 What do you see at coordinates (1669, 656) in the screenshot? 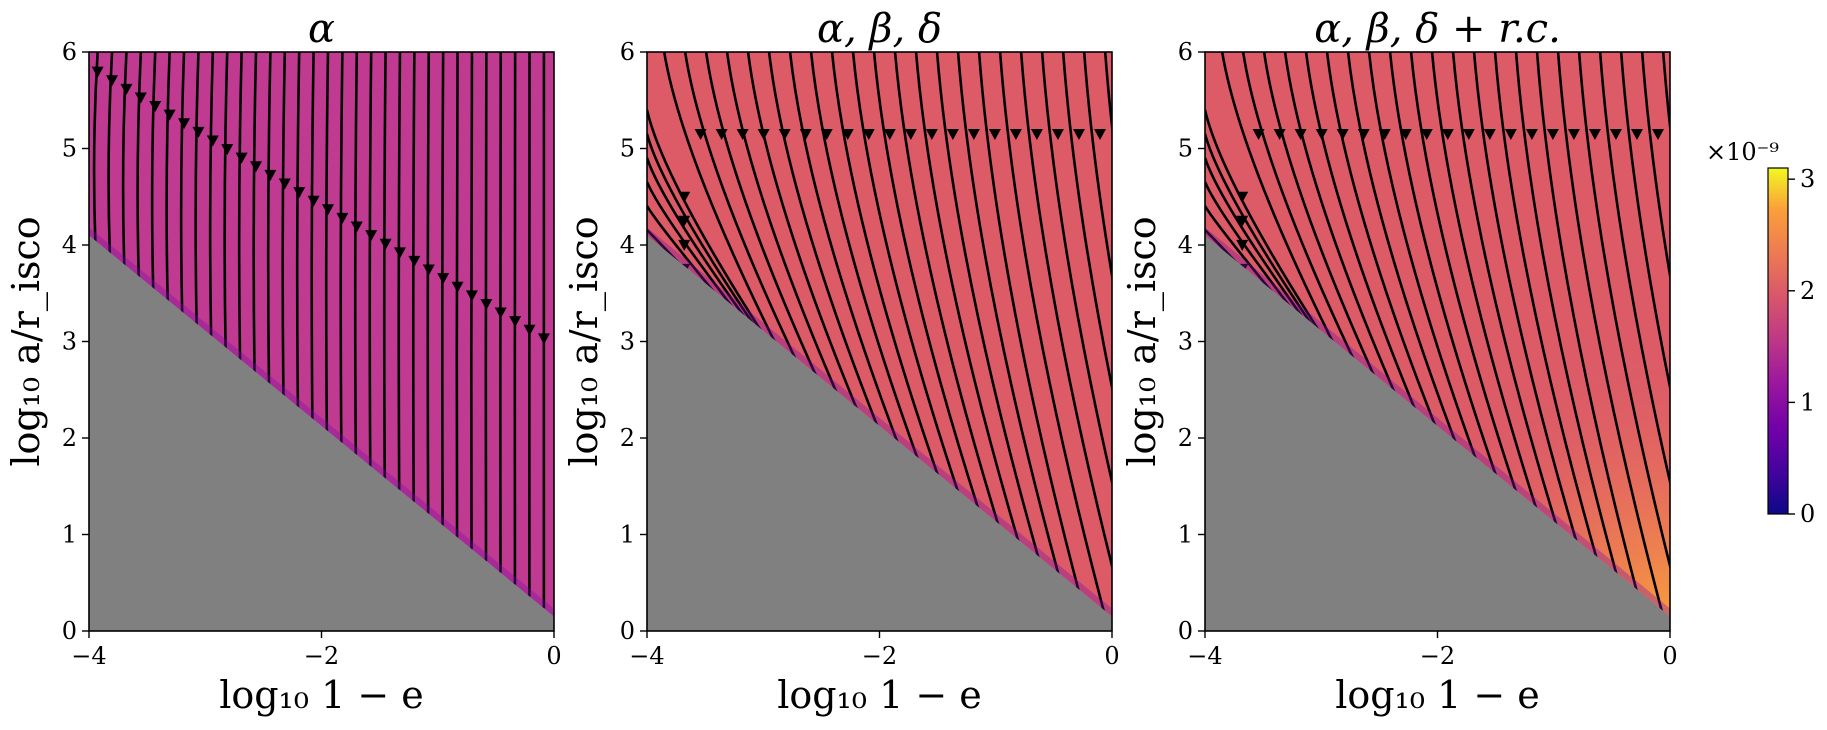
I see `x-tick-label: 0` at bounding box center [1669, 656].